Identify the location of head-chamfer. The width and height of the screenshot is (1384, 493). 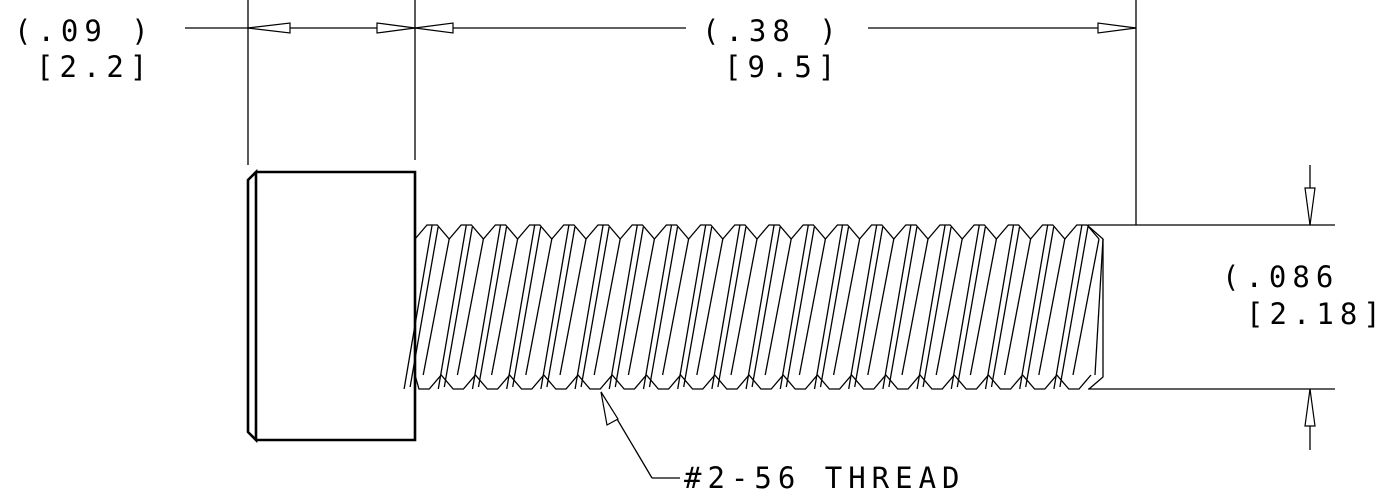
(252, 306).